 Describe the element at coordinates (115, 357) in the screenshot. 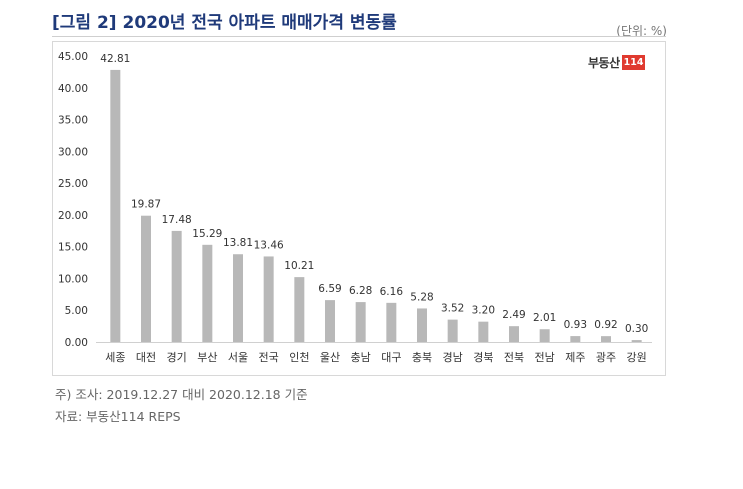

I see `x-tick-label: 세종` at that location.